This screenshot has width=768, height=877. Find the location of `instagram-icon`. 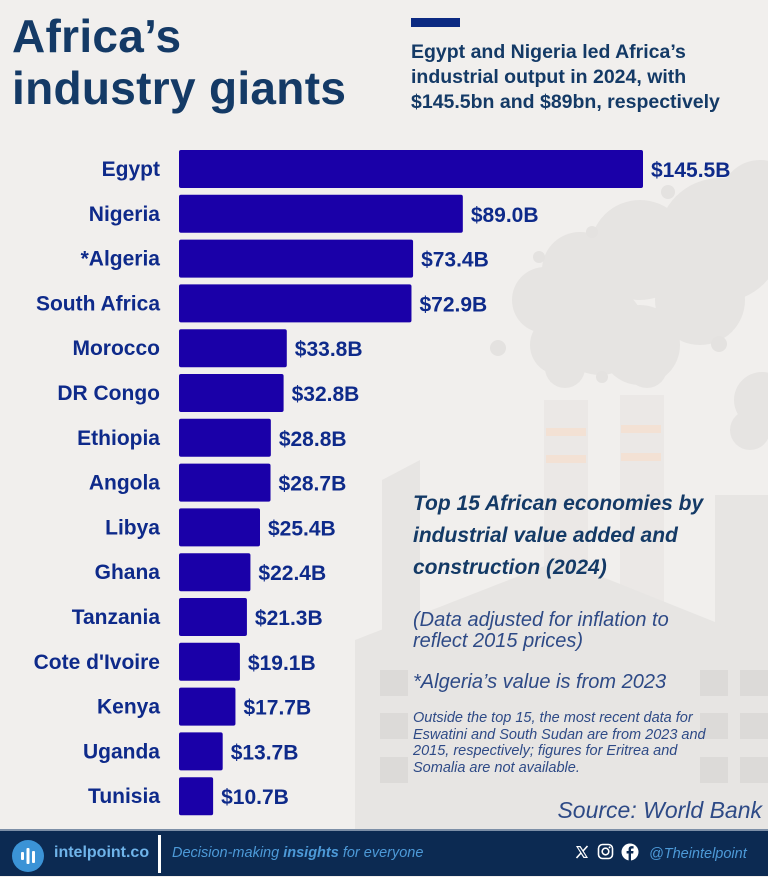

instagram-icon is located at coordinates (605, 854).